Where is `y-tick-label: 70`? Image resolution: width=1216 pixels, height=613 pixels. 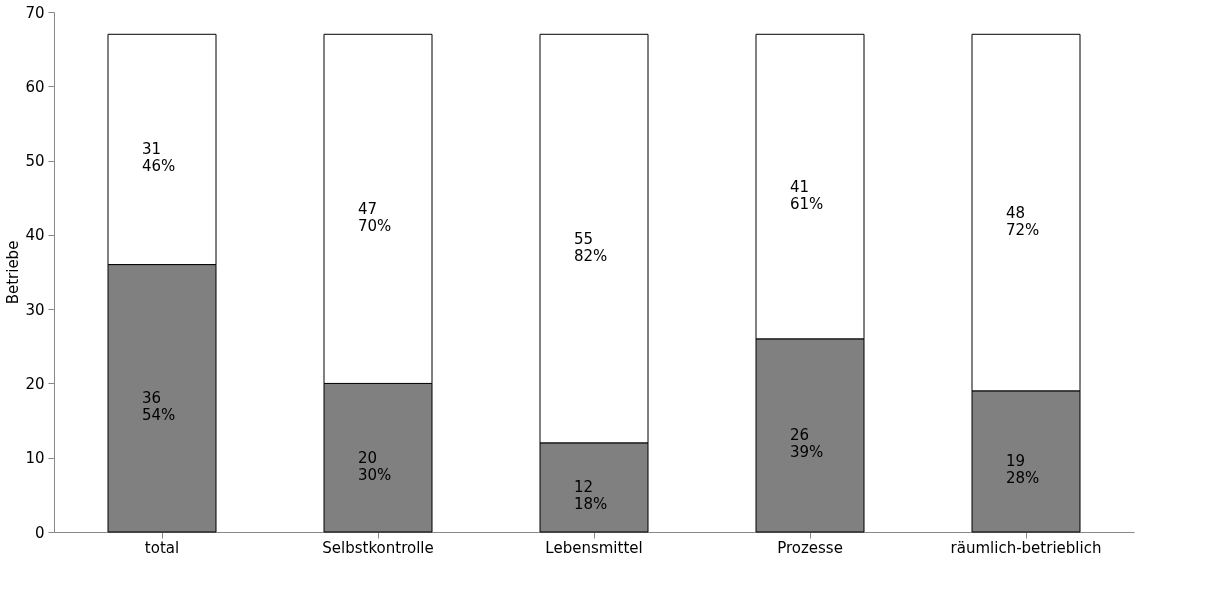
y-tick-label: 70 is located at coordinates (35, 12).